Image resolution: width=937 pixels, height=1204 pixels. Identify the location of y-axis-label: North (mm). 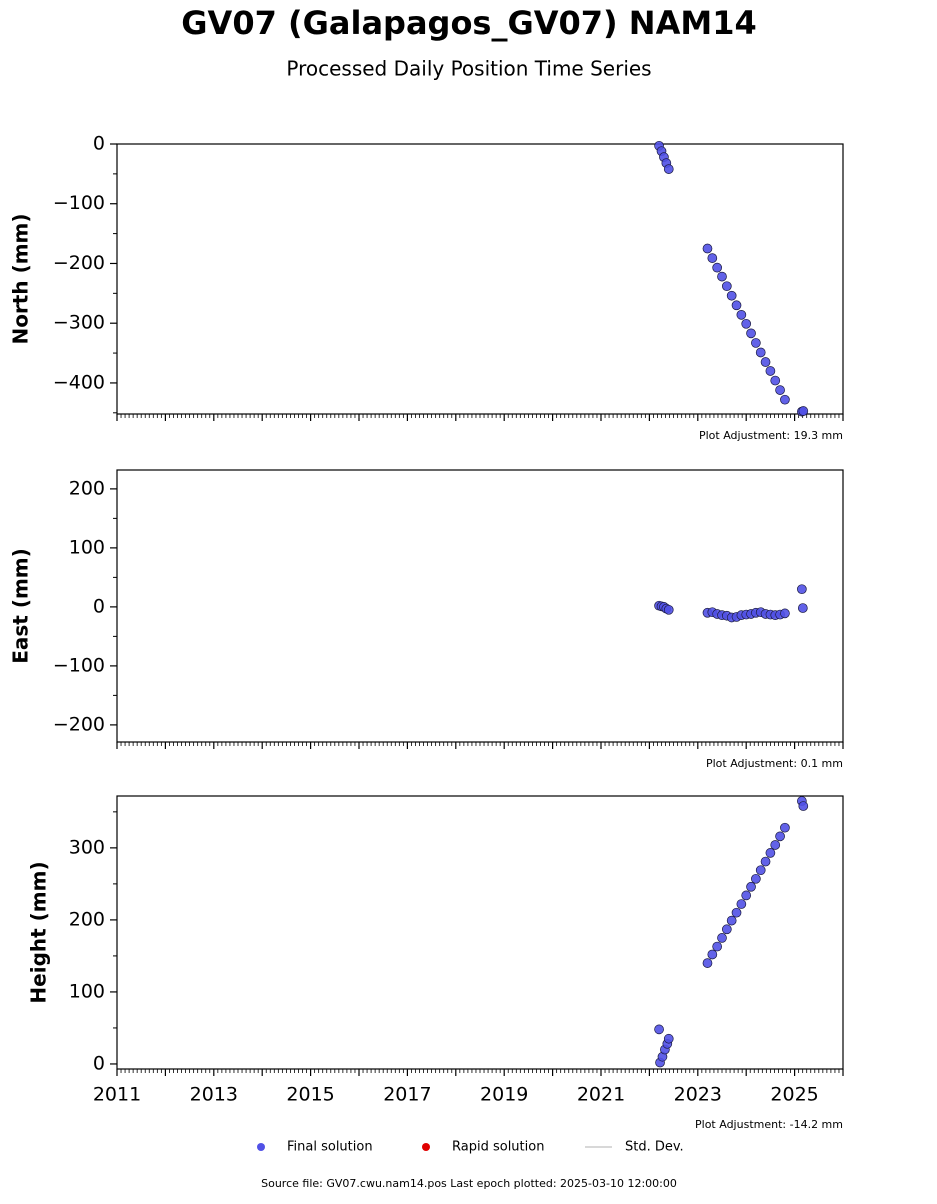
(21, 278).